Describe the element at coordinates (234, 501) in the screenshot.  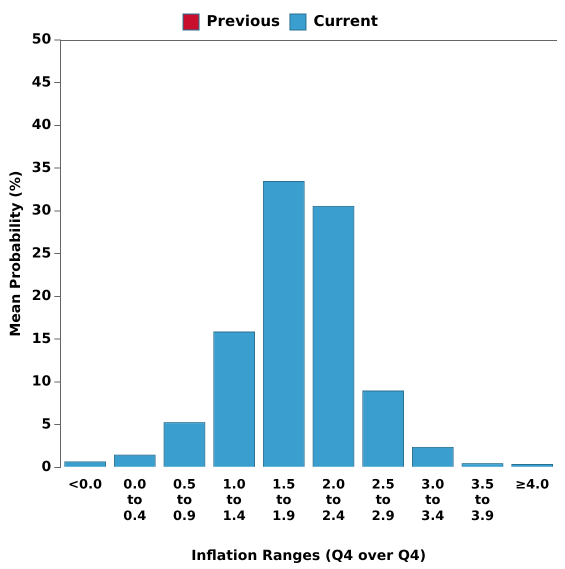
I see `x-tick-label: 1.0 to 1.4` at that location.